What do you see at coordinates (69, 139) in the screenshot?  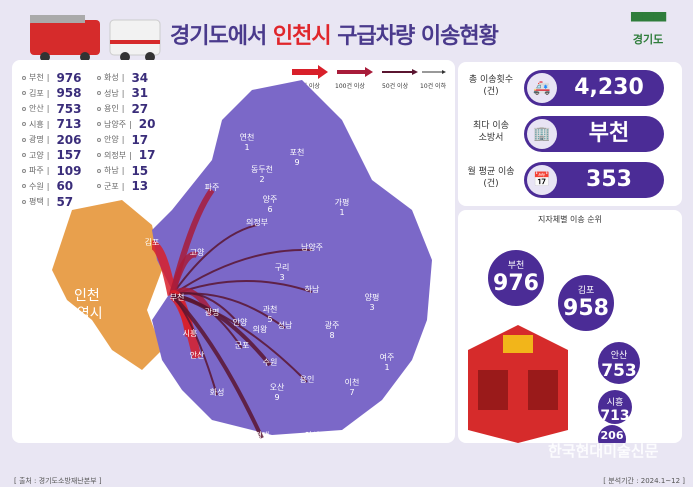 I see `region-count: 206` at bounding box center [69, 139].